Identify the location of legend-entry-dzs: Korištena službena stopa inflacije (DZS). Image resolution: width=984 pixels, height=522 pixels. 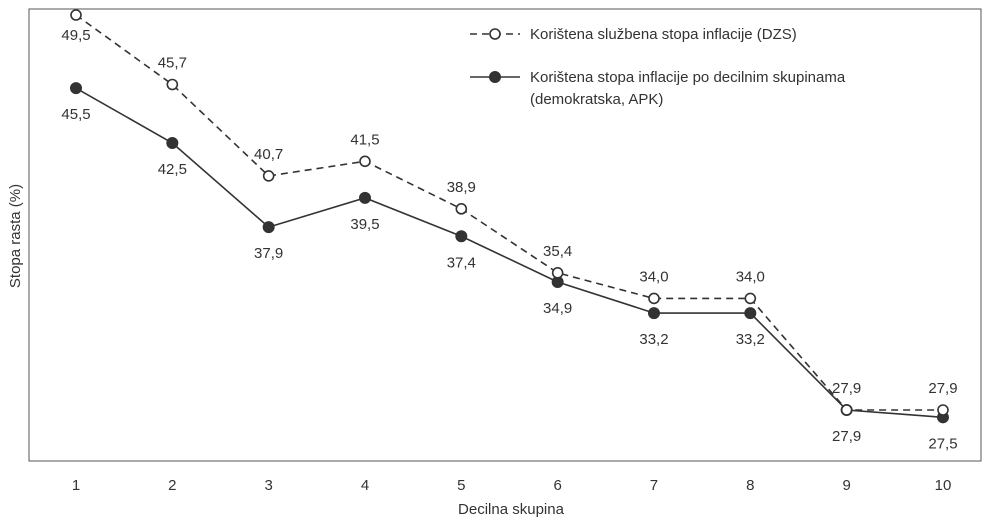
(633, 34).